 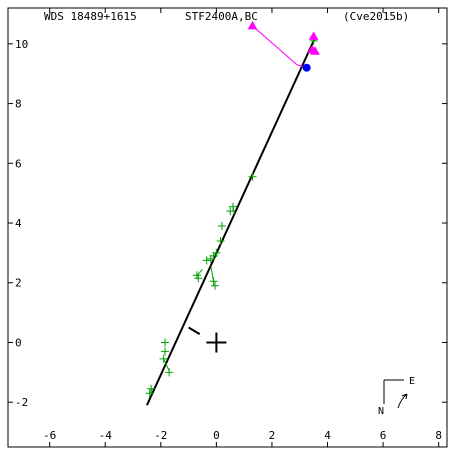 What do you see at coordinates (216, 342) in the screenshot?
I see `primary-star-marker` at bounding box center [216, 342].